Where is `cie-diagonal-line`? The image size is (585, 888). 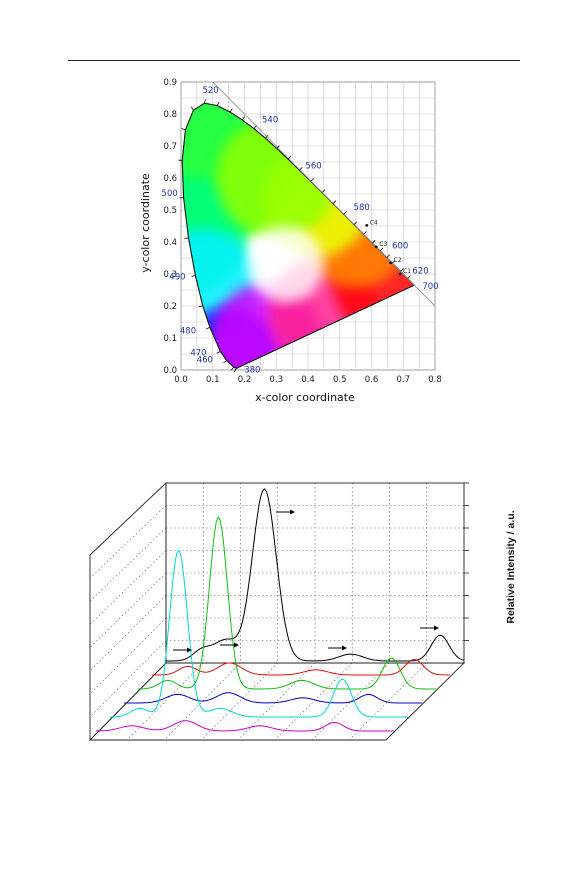
cie-diagonal-line is located at coordinates (324, 194).